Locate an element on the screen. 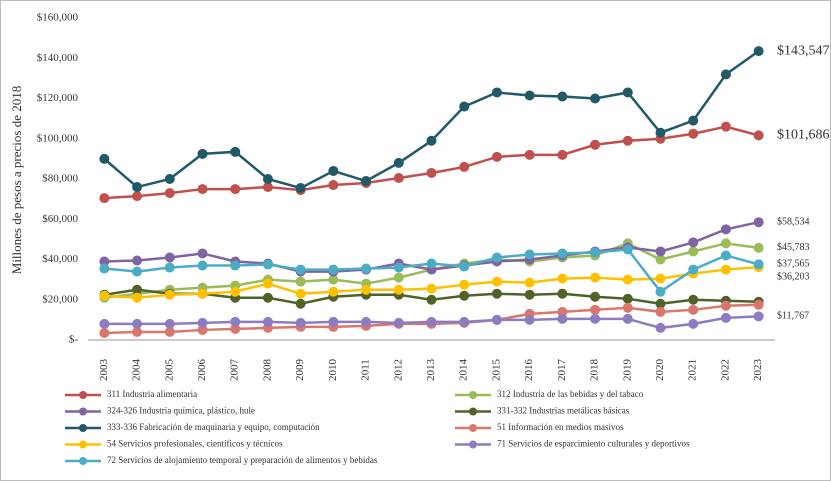  x-tick-label: 2021 is located at coordinates (693, 370).